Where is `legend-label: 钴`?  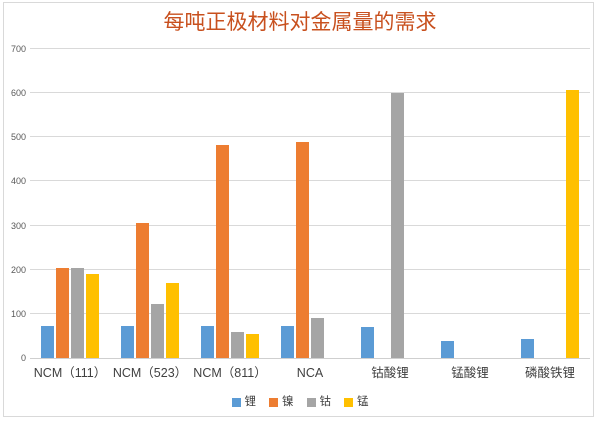
legend-label: 钴 is located at coordinates (325, 402).